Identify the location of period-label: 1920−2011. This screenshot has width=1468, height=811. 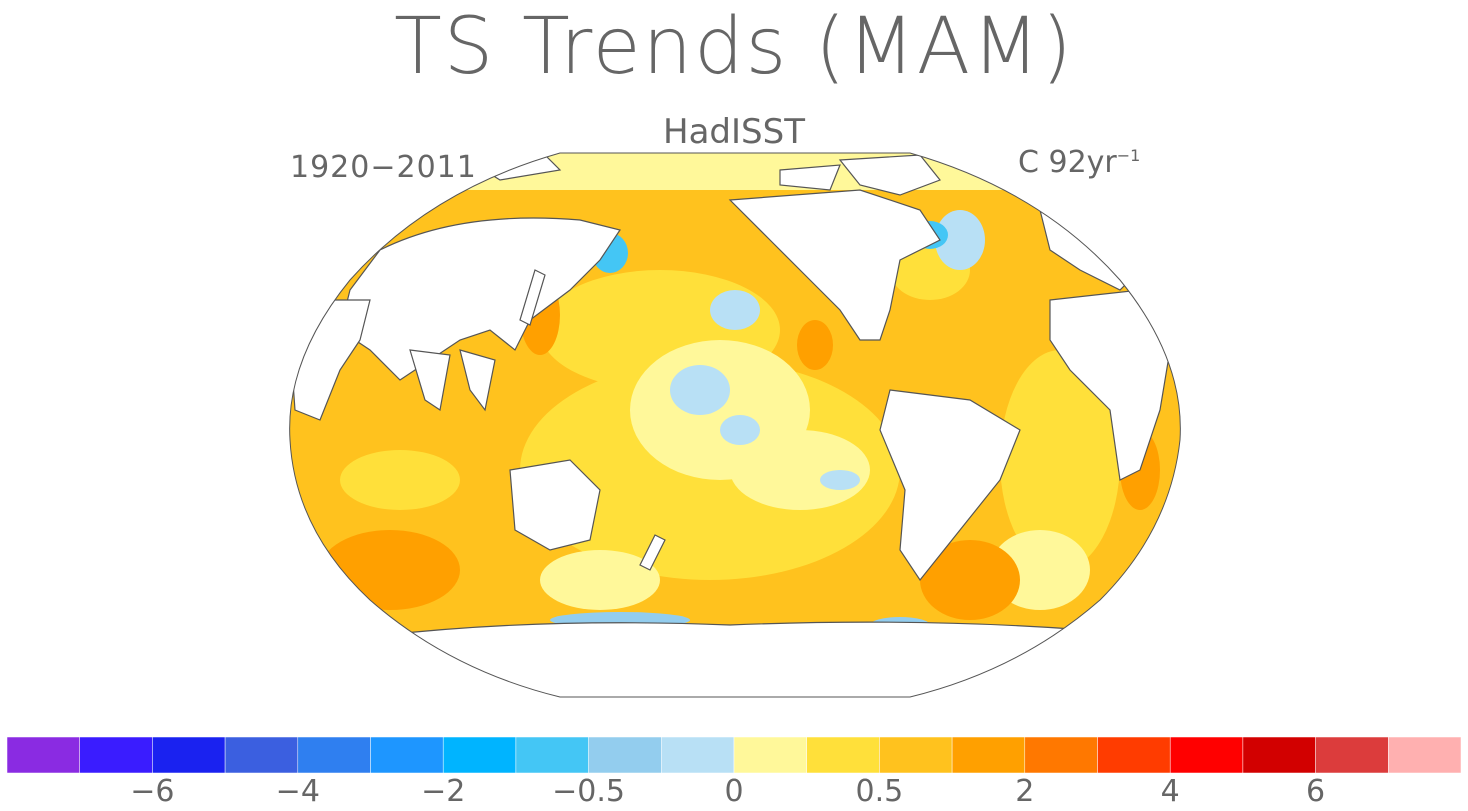
(383, 167).